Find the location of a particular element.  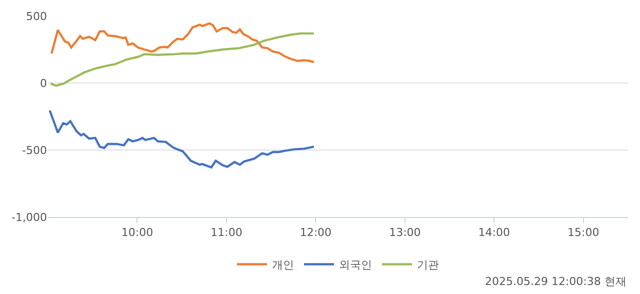

legend-label: 외국인 is located at coordinates (355, 265).